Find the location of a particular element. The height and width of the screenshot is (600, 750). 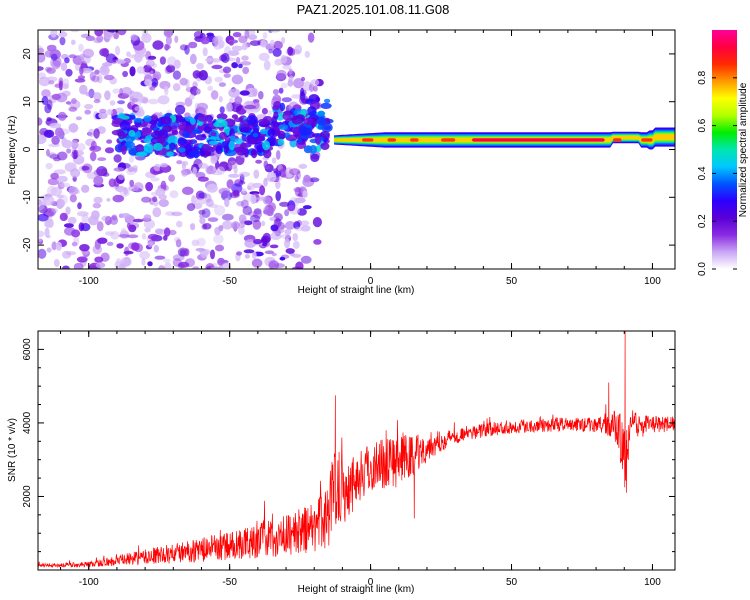

spectrogram-xlabel: Height of straight line (km) is located at coordinates (356, 290).